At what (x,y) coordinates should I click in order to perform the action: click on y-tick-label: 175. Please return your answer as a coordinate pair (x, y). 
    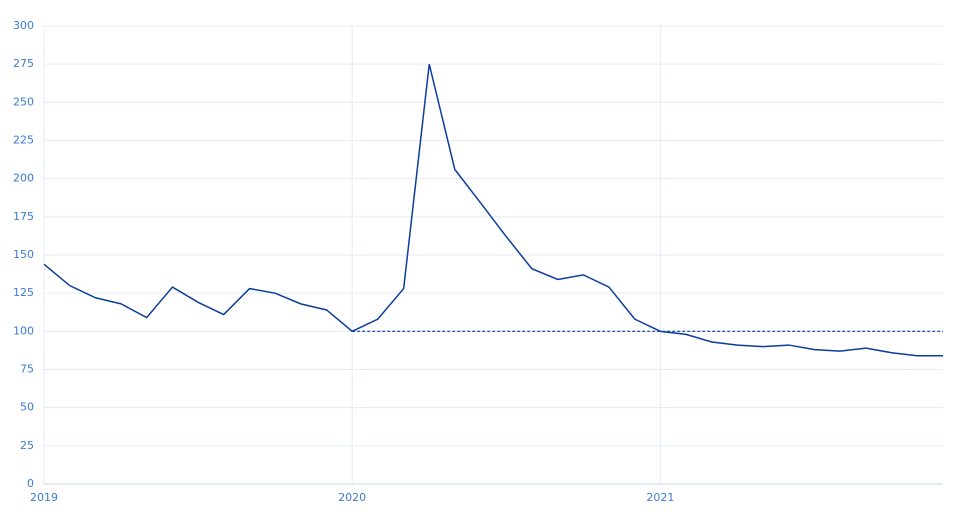
    Looking at the image, I should click on (23, 216).